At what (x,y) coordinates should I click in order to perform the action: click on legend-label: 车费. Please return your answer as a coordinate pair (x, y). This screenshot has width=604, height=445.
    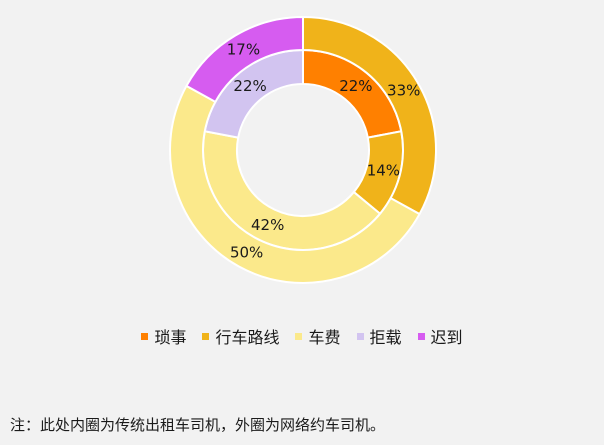
    Looking at the image, I should click on (324, 337).